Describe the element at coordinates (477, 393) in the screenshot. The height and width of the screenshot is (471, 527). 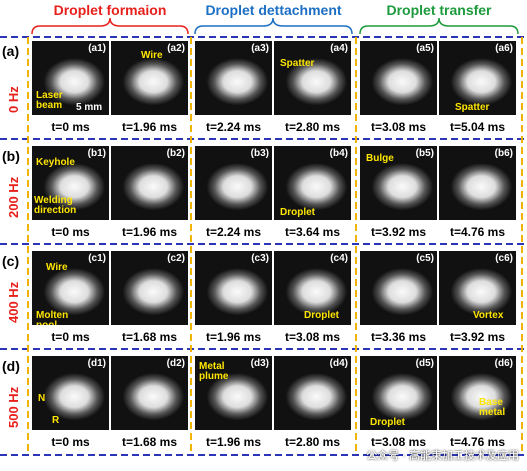
I see `photo-panel: (d6) Base metal` at that location.